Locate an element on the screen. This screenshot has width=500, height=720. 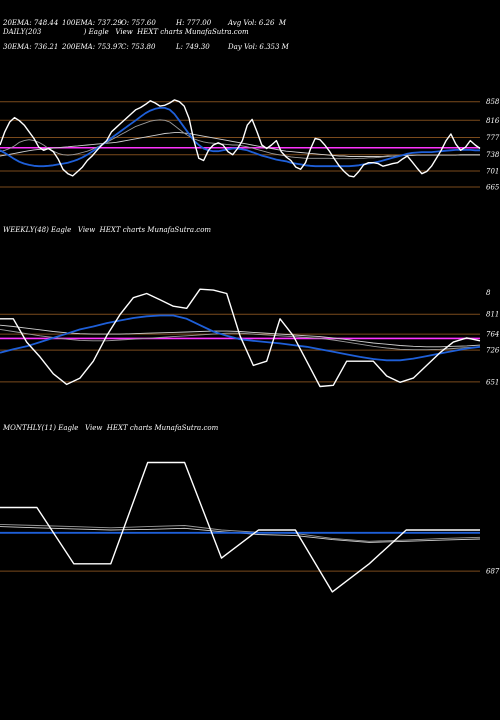
weekly-price-series is located at coordinates (240, 338).